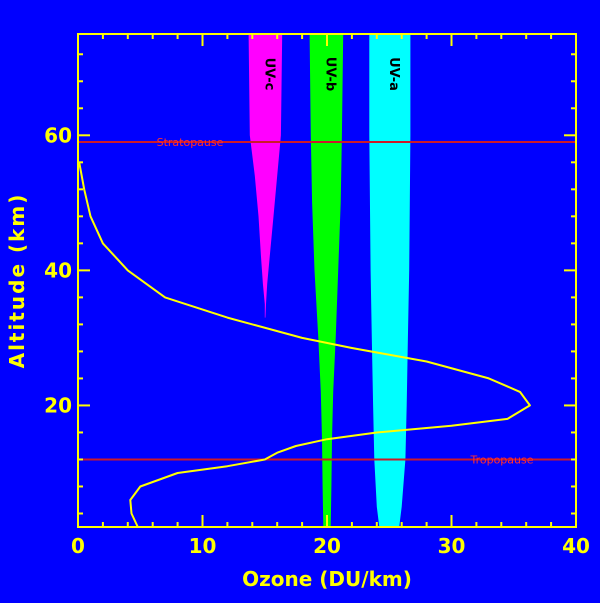 The height and width of the screenshot is (603, 600). Describe the element at coordinates (390, 280) in the screenshot. I see `uv-band-uv-a` at that location.